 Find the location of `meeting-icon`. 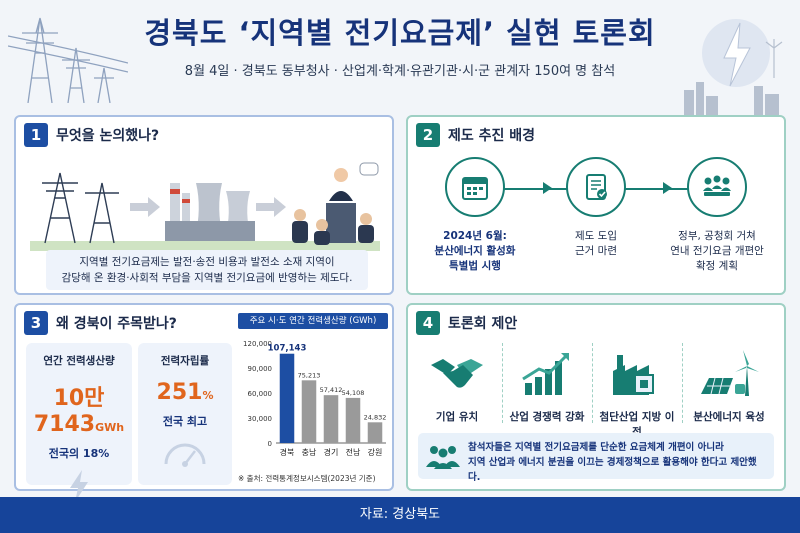

meeting-icon is located at coordinates (717, 187).